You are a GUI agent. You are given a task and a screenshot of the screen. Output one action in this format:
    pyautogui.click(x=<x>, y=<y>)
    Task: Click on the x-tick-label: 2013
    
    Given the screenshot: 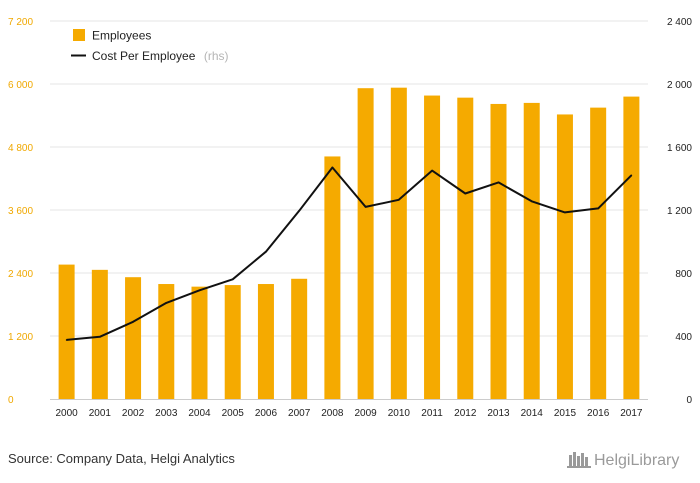 What is the action you would take?
    pyautogui.click(x=498, y=413)
    